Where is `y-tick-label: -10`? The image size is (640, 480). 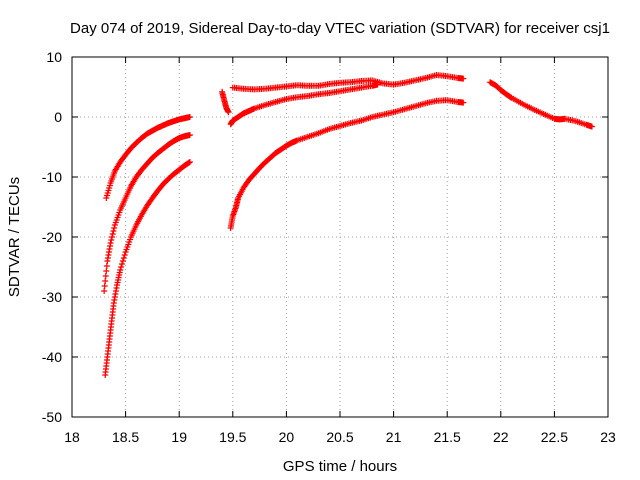 y-tick-label: -10 is located at coordinates (52, 177).